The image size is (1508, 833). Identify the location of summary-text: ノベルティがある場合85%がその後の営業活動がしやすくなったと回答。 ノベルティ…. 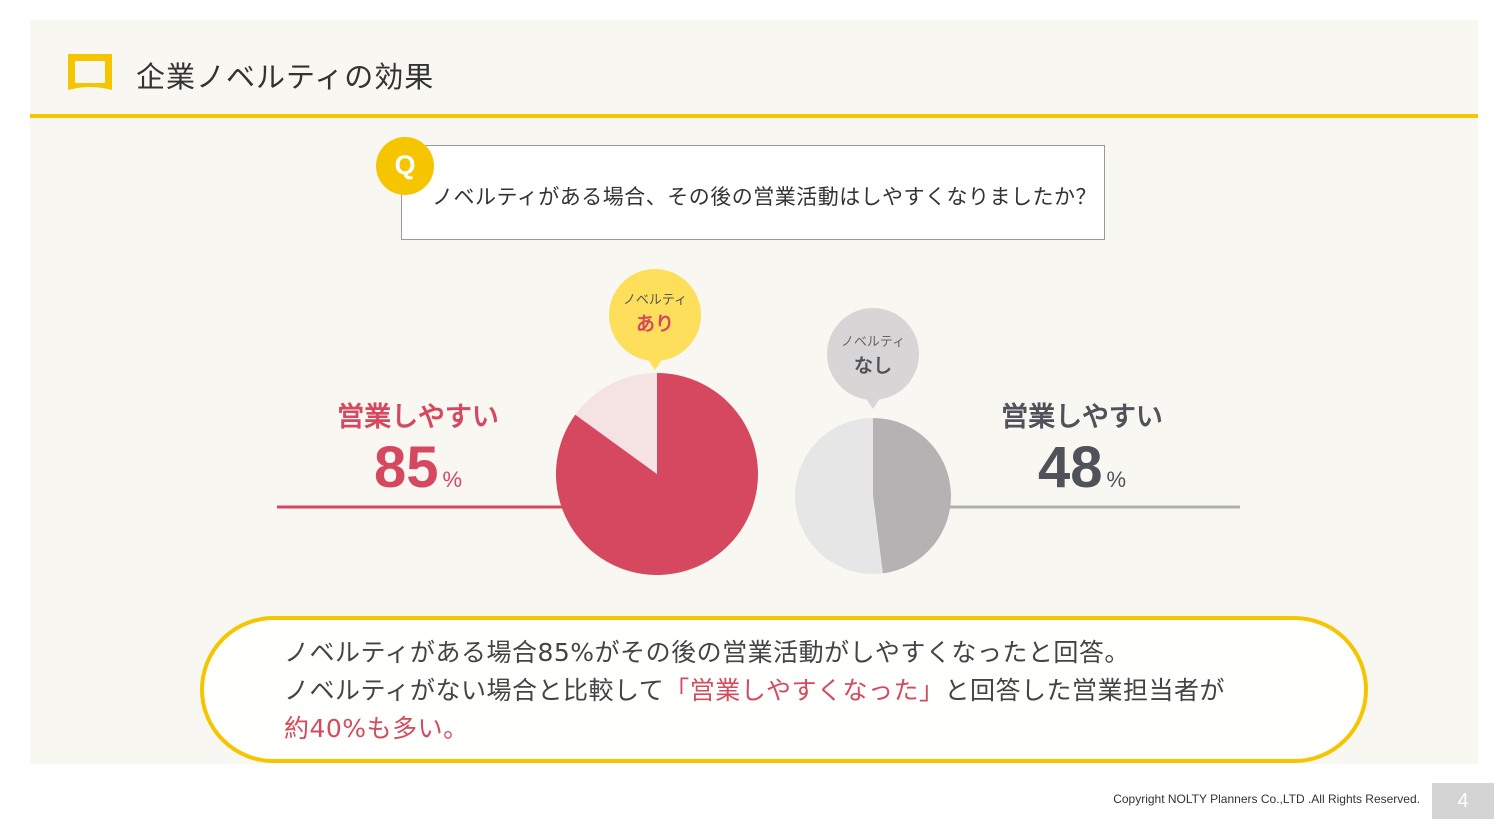
(754, 691).